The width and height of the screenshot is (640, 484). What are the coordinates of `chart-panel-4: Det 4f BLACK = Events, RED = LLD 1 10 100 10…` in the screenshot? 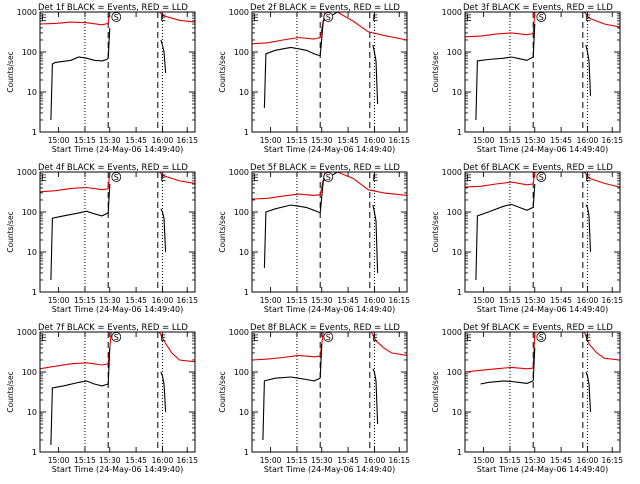 It's located at (102, 238).